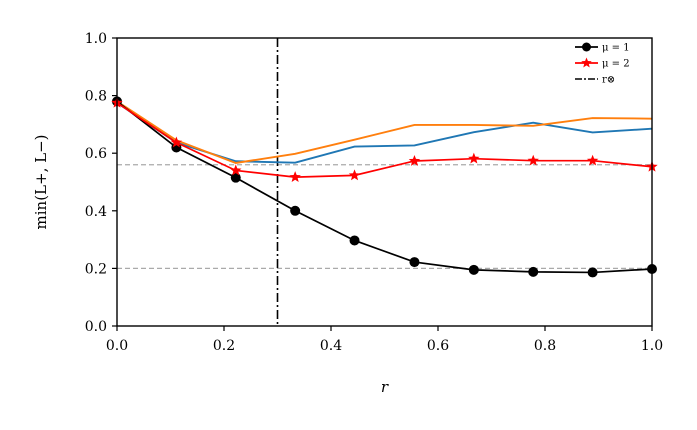 Image resolution: width=697 pixels, height=430 pixels. What do you see at coordinates (96, 212) in the screenshot?
I see `y-tick-label: 0.4` at bounding box center [96, 212].